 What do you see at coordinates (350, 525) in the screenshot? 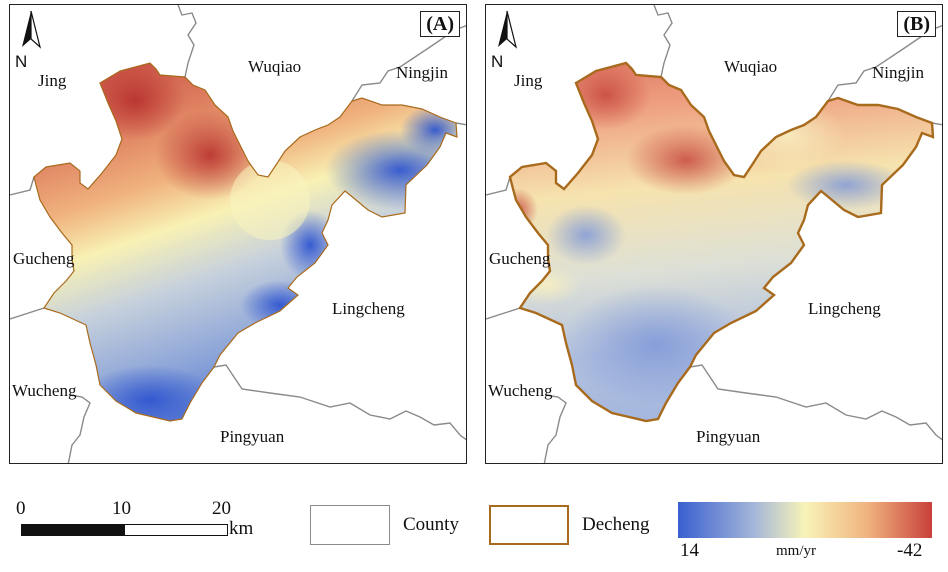
I see `legend-county-swatch` at bounding box center [350, 525].